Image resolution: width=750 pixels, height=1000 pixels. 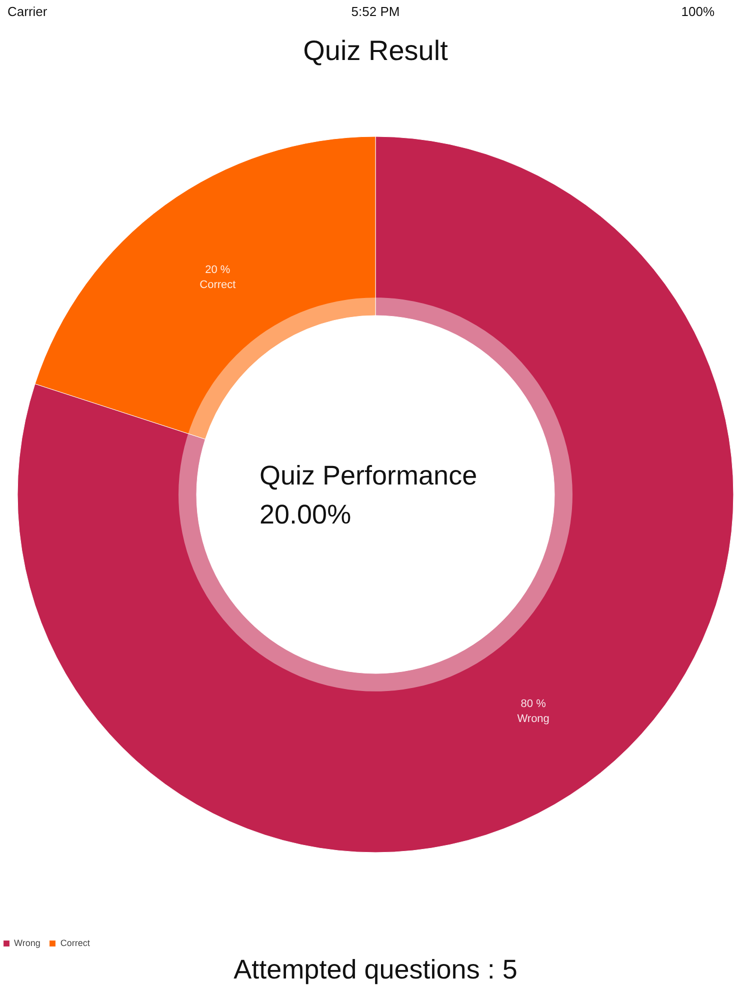 What do you see at coordinates (375, 50) in the screenshot?
I see `chart-title: Quiz Result` at bounding box center [375, 50].